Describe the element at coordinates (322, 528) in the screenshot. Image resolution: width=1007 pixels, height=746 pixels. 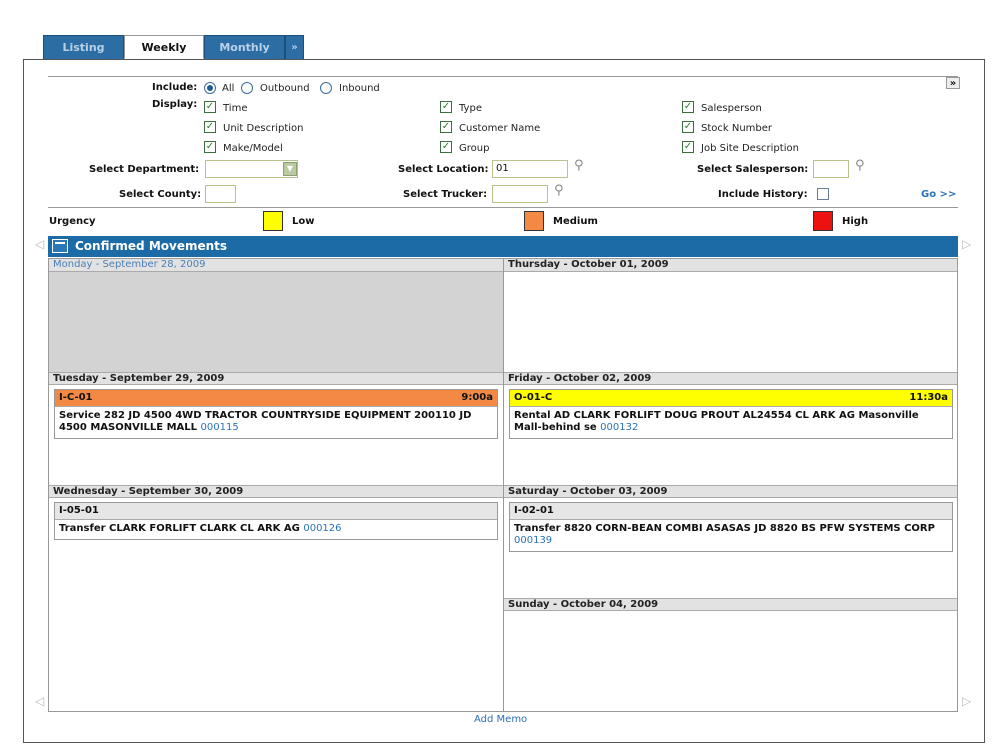
I see `stock-number-link: 000126` at that location.